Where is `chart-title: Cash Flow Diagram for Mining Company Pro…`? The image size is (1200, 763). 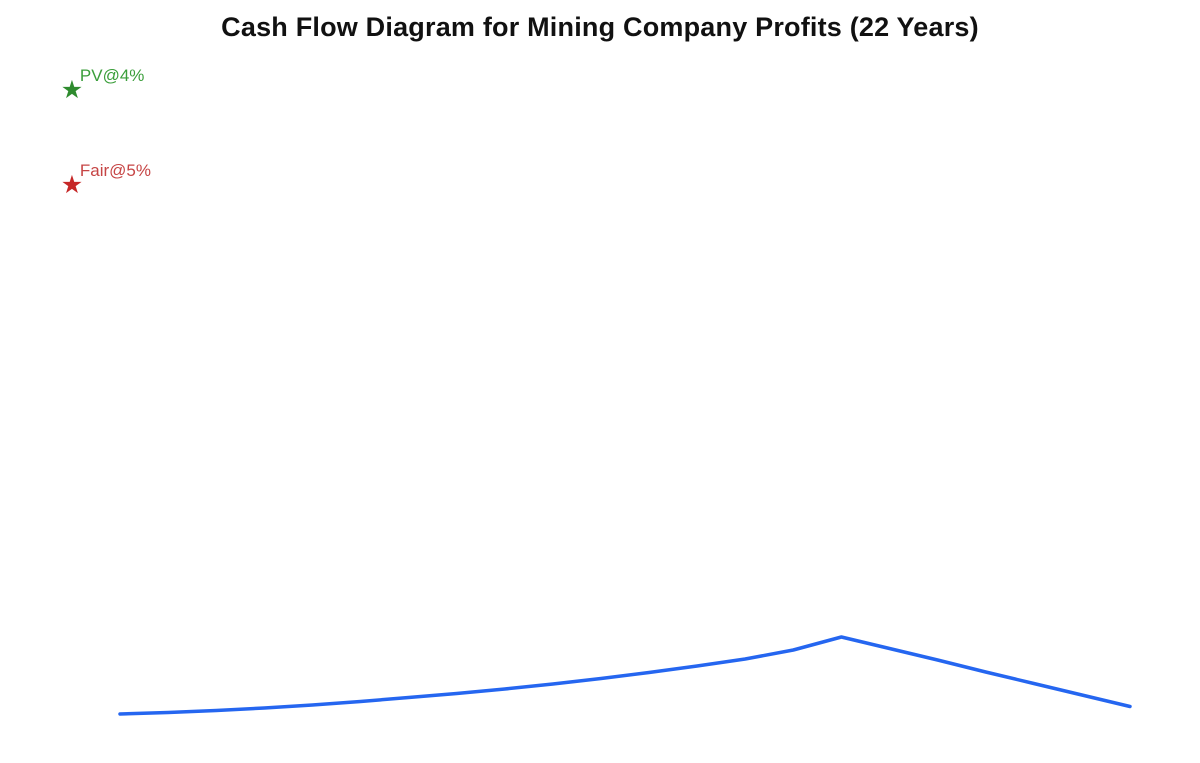 chart-title: Cash Flow Diagram for Mining Company Pro… is located at coordinates (600, 27).